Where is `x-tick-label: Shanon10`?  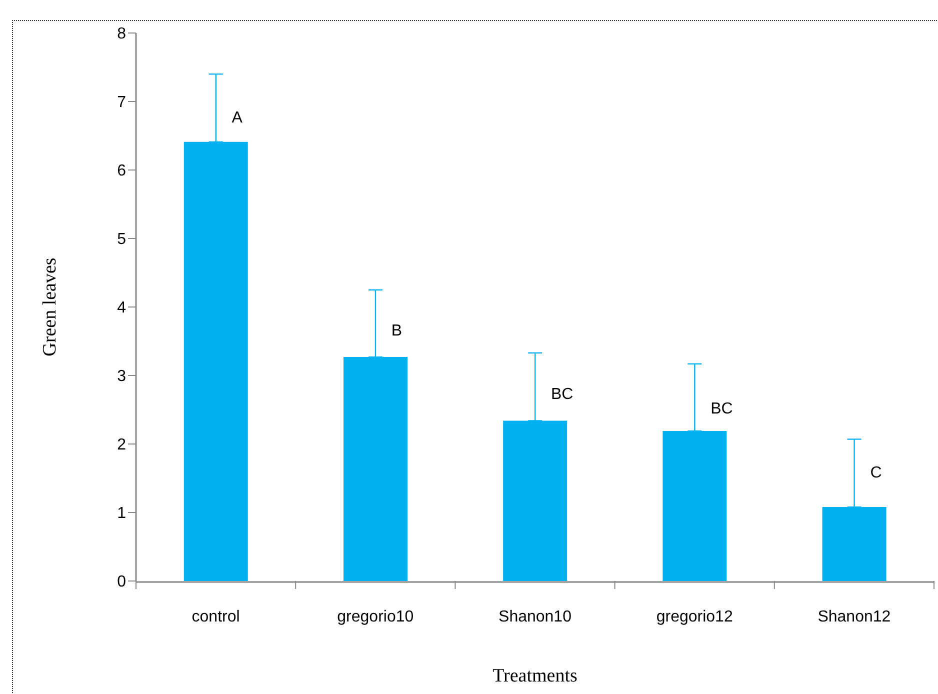 x-tick-label: Shanon10 is located at coordinates (535, 617).